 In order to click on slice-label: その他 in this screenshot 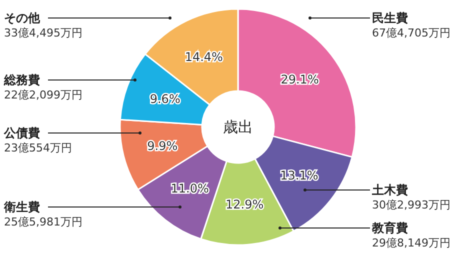, I will do `click(22, 18)`.